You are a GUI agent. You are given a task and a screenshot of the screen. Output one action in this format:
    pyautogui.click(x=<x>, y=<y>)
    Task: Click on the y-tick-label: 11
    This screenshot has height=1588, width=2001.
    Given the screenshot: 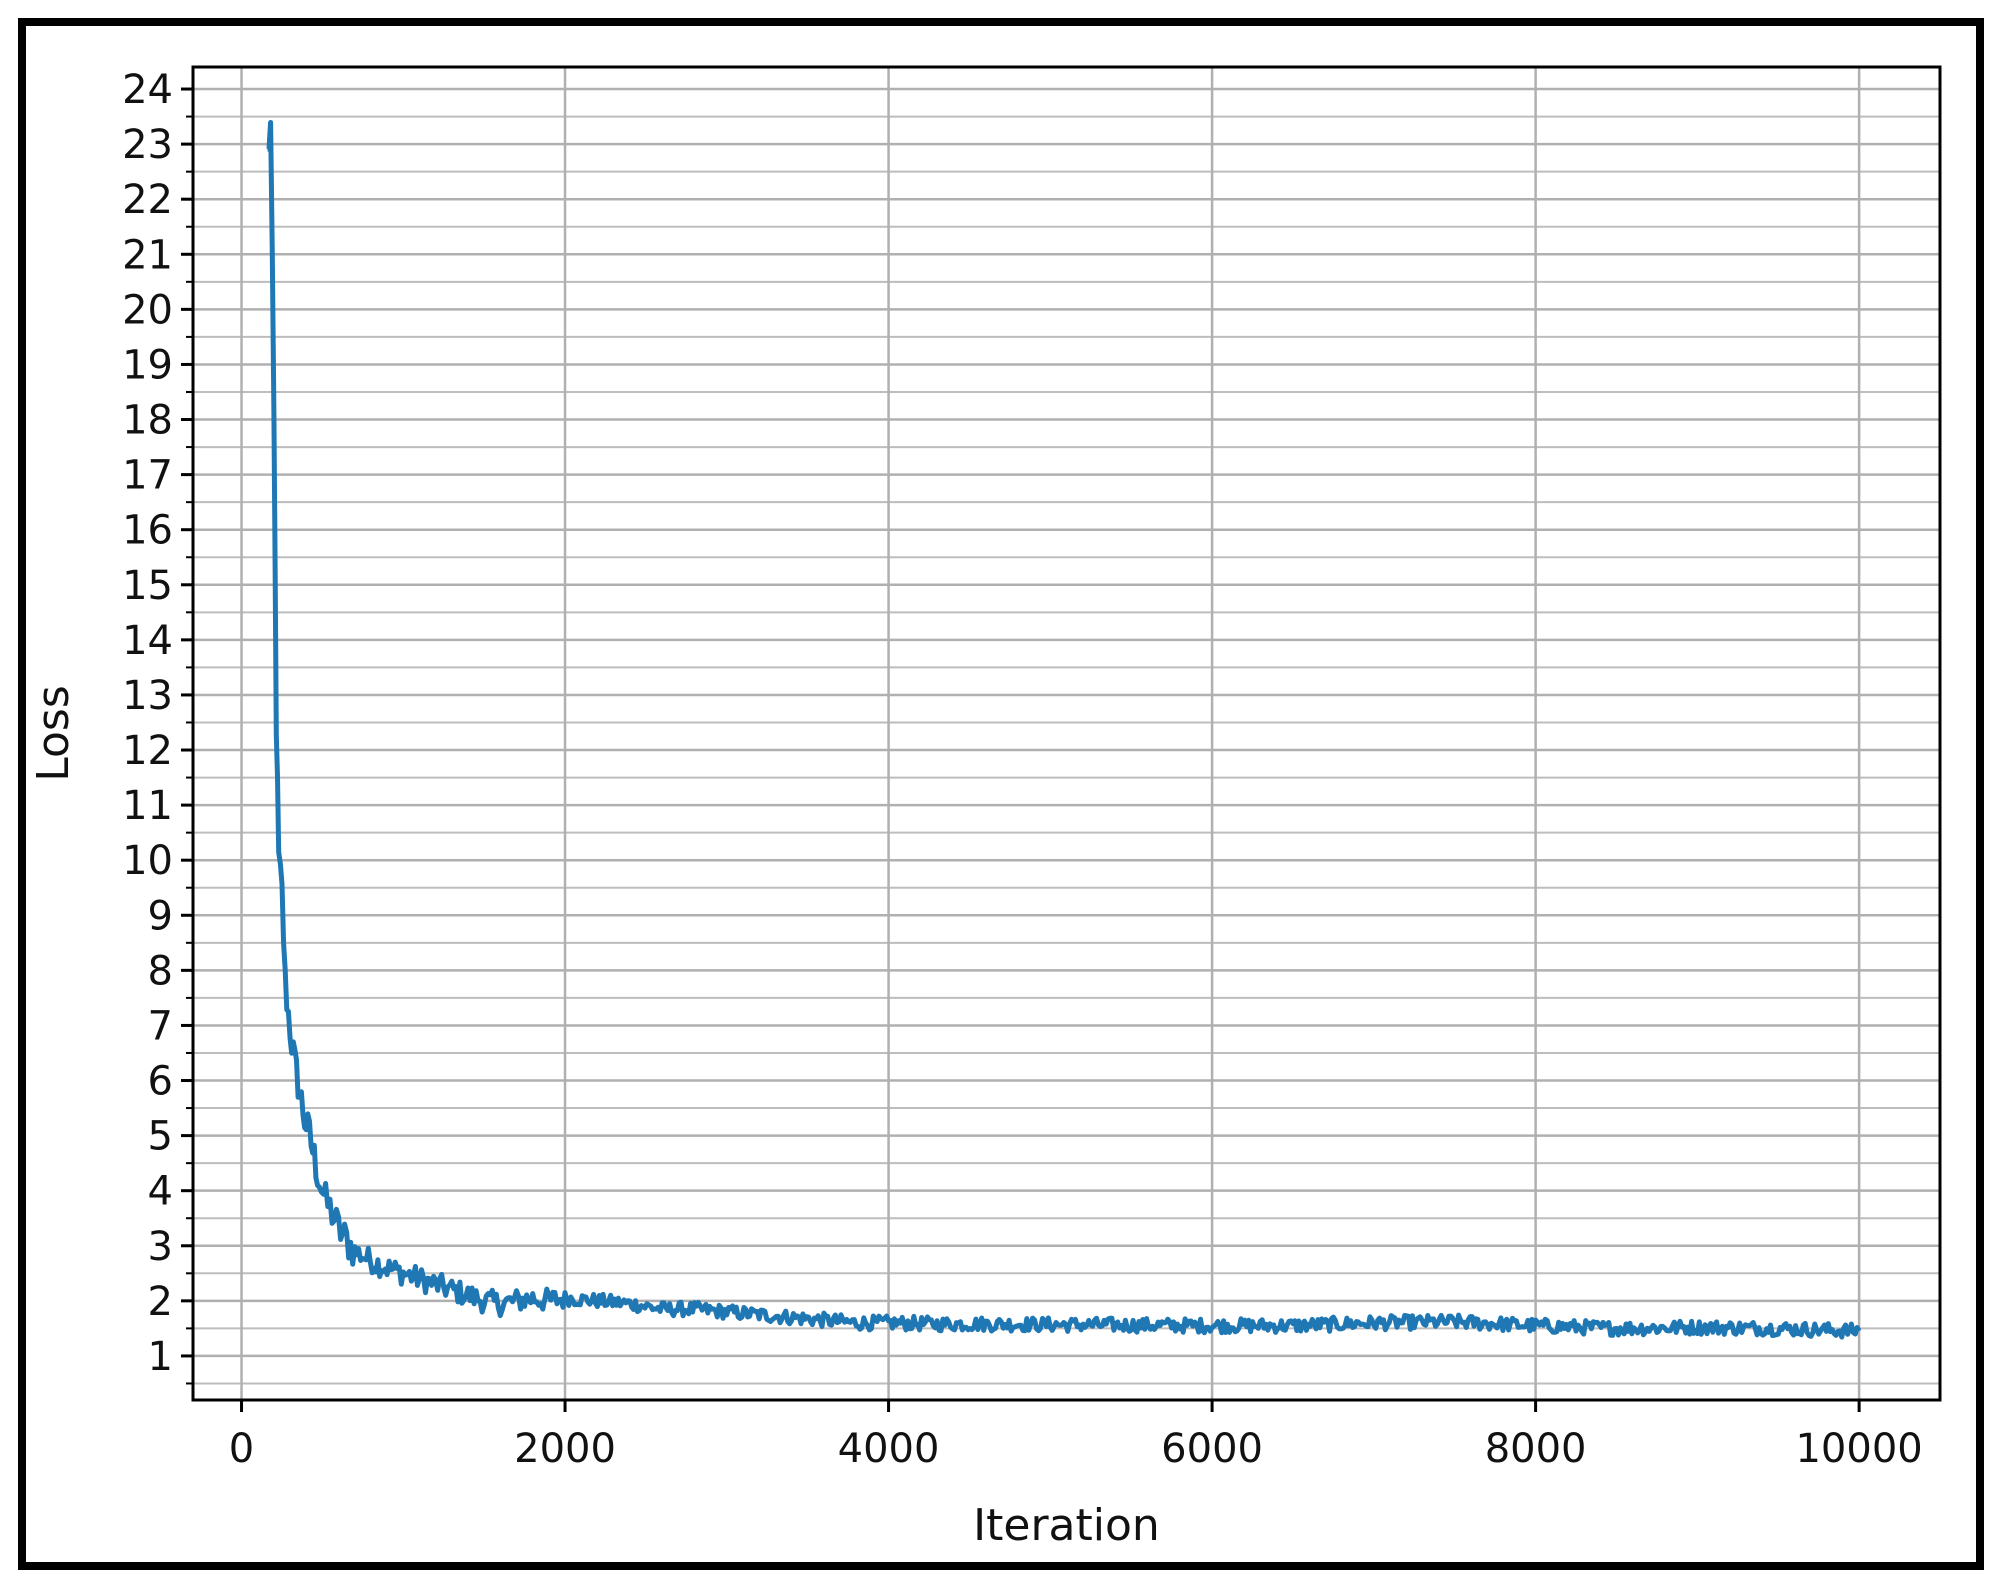 What is the action you would take?
    pyautogui.click(x=147, y=806)
    